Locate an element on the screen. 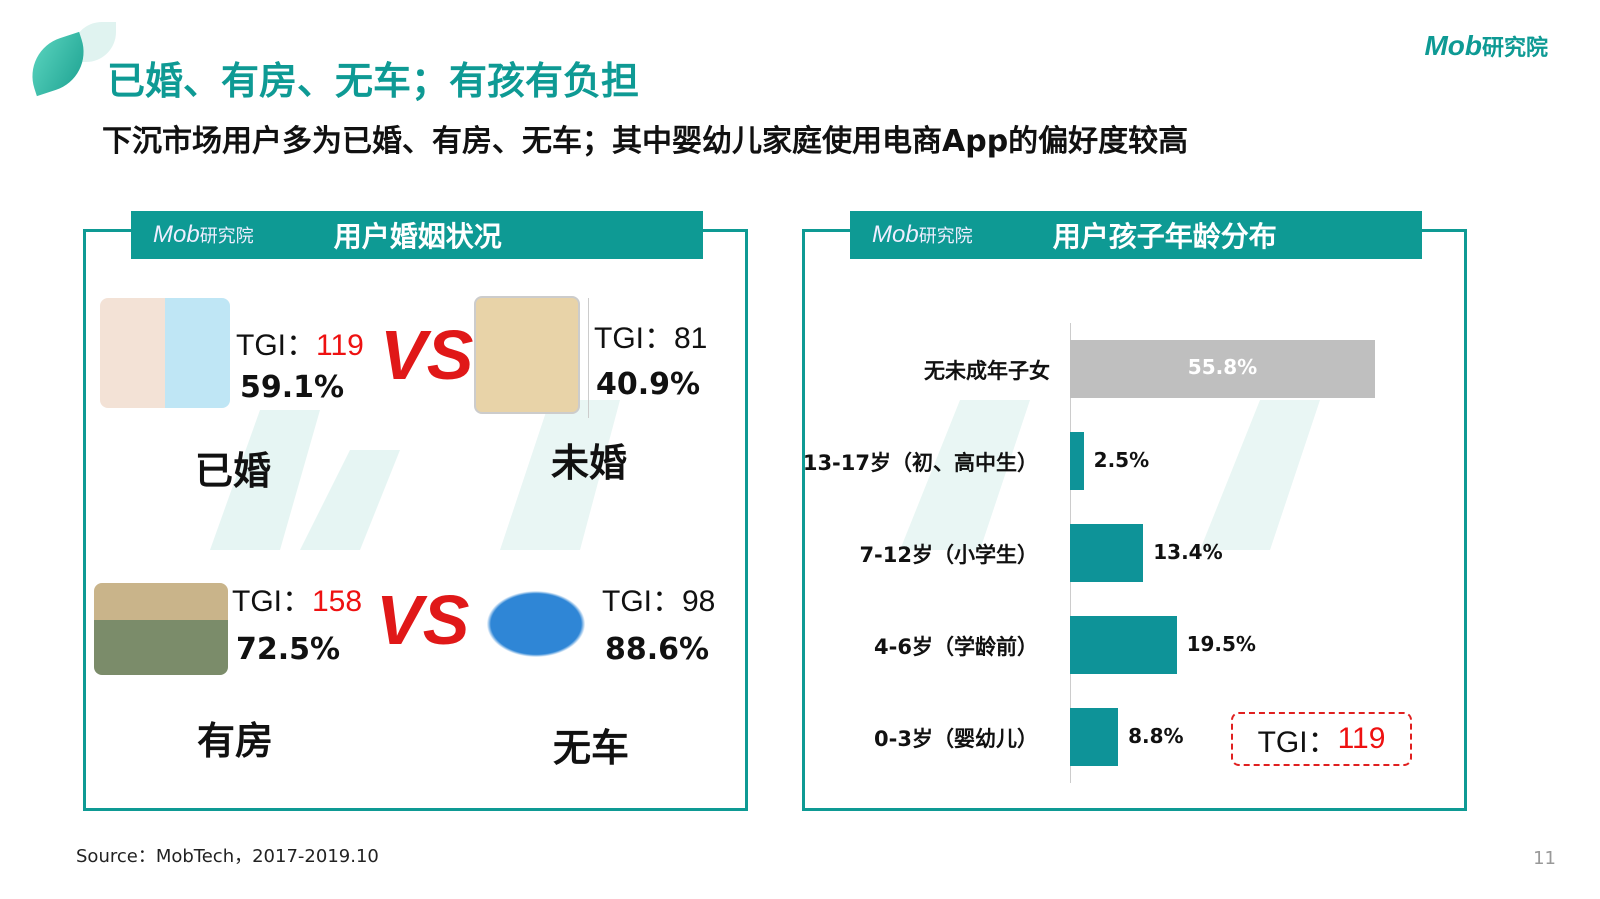  tgi-value: 119 is located at coordinates (1361, 738).